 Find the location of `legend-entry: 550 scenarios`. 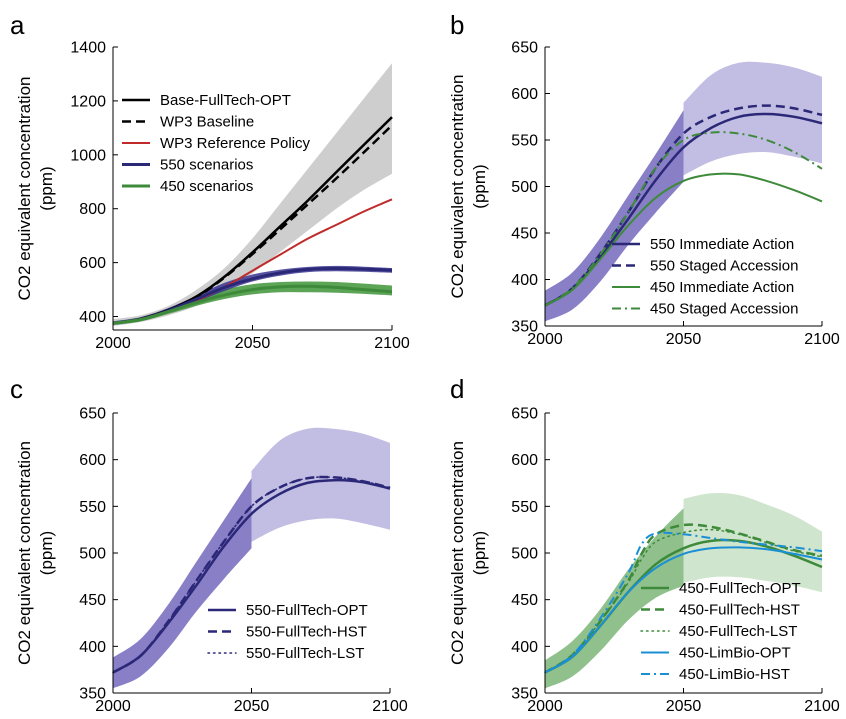

legend-entry: 550 scenarios is located at coordinates (206, 165).